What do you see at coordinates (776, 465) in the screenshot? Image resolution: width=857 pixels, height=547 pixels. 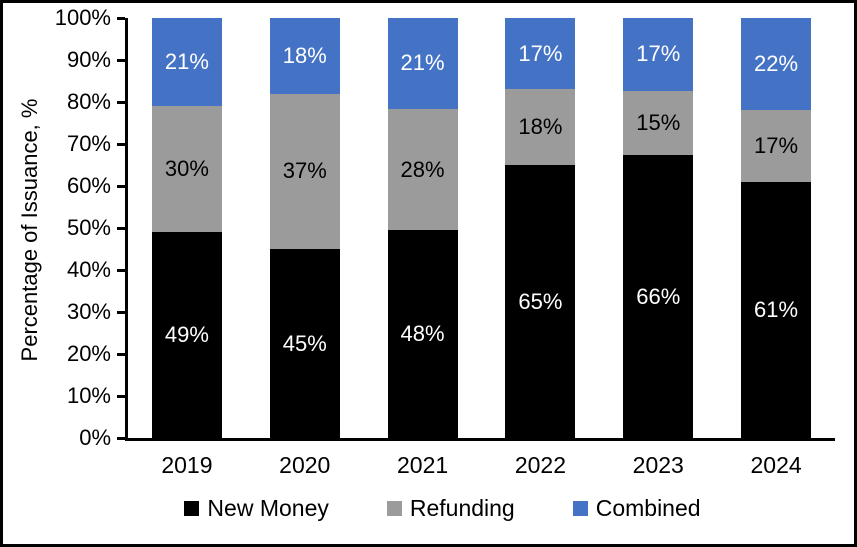 I see `x-axis-label-2024: 2024` at bounding box center [776, 465].